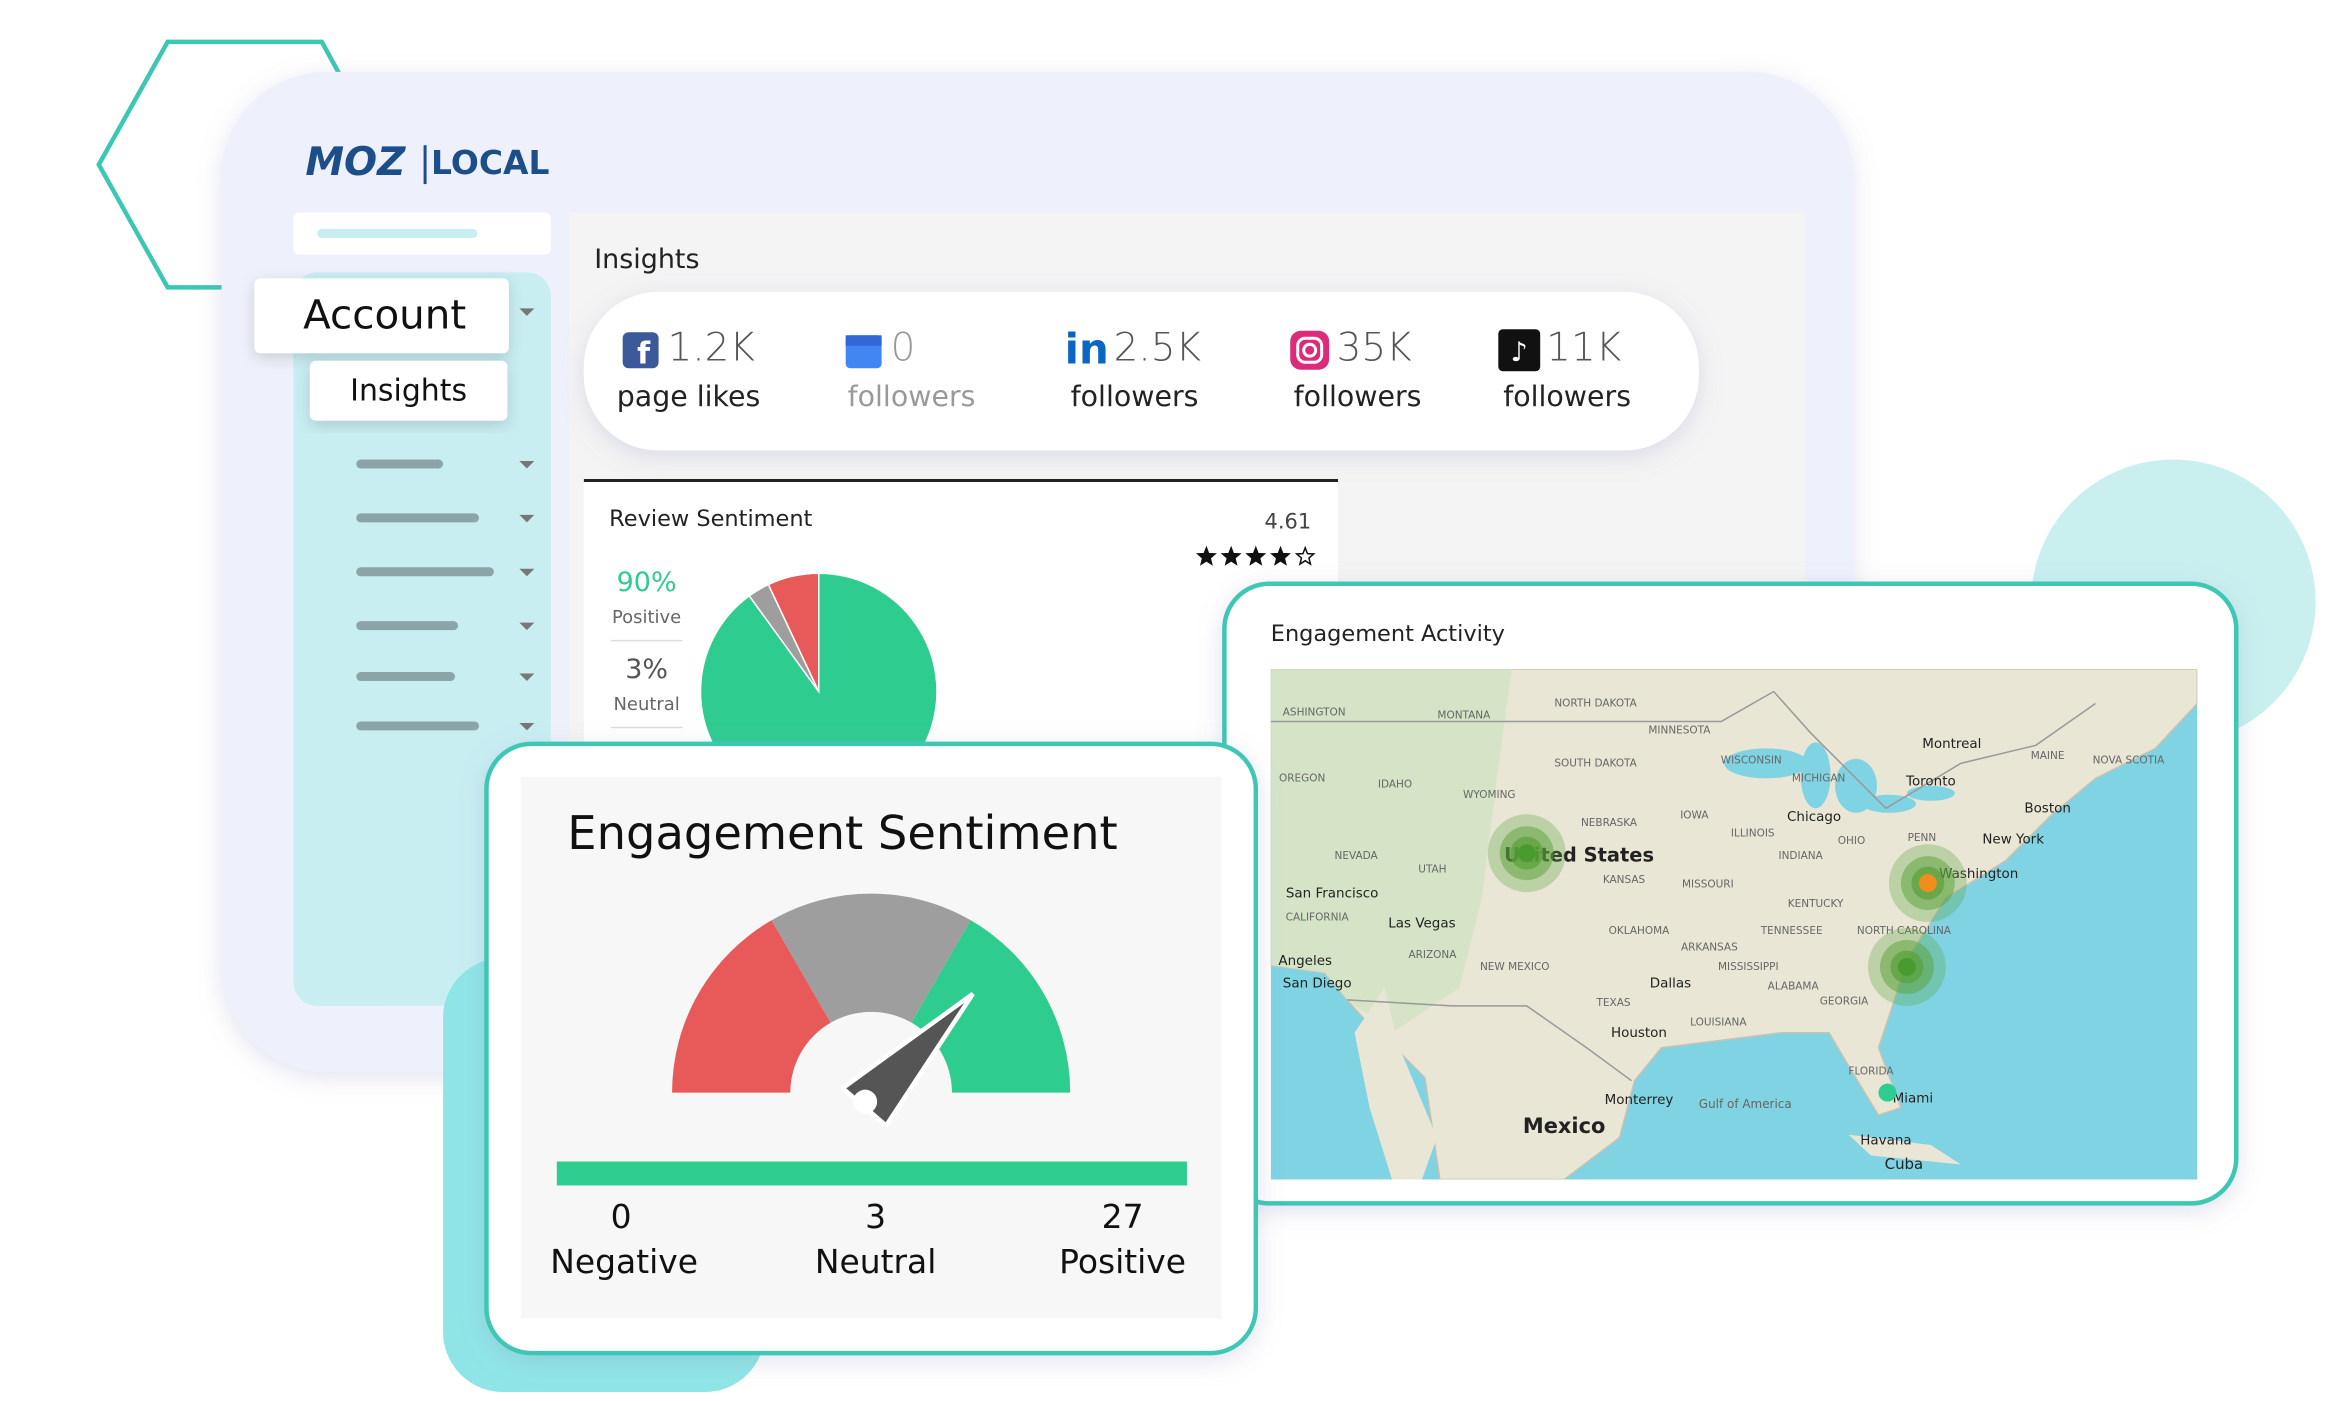 This screenshot has width=2335, height=1401. Describe the element at coordinates (1564, 1126) in the screenshot. I see `map-label: Mexico` at that location.